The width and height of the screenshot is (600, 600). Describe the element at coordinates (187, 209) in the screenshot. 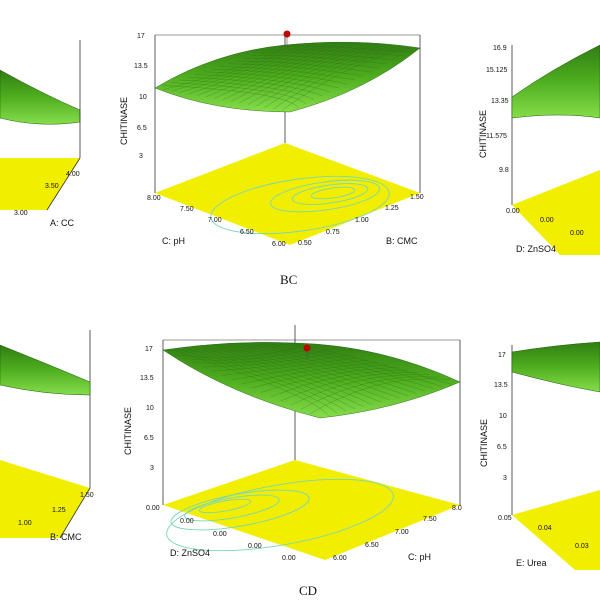

I see `x-tick: 7.50` at that location.